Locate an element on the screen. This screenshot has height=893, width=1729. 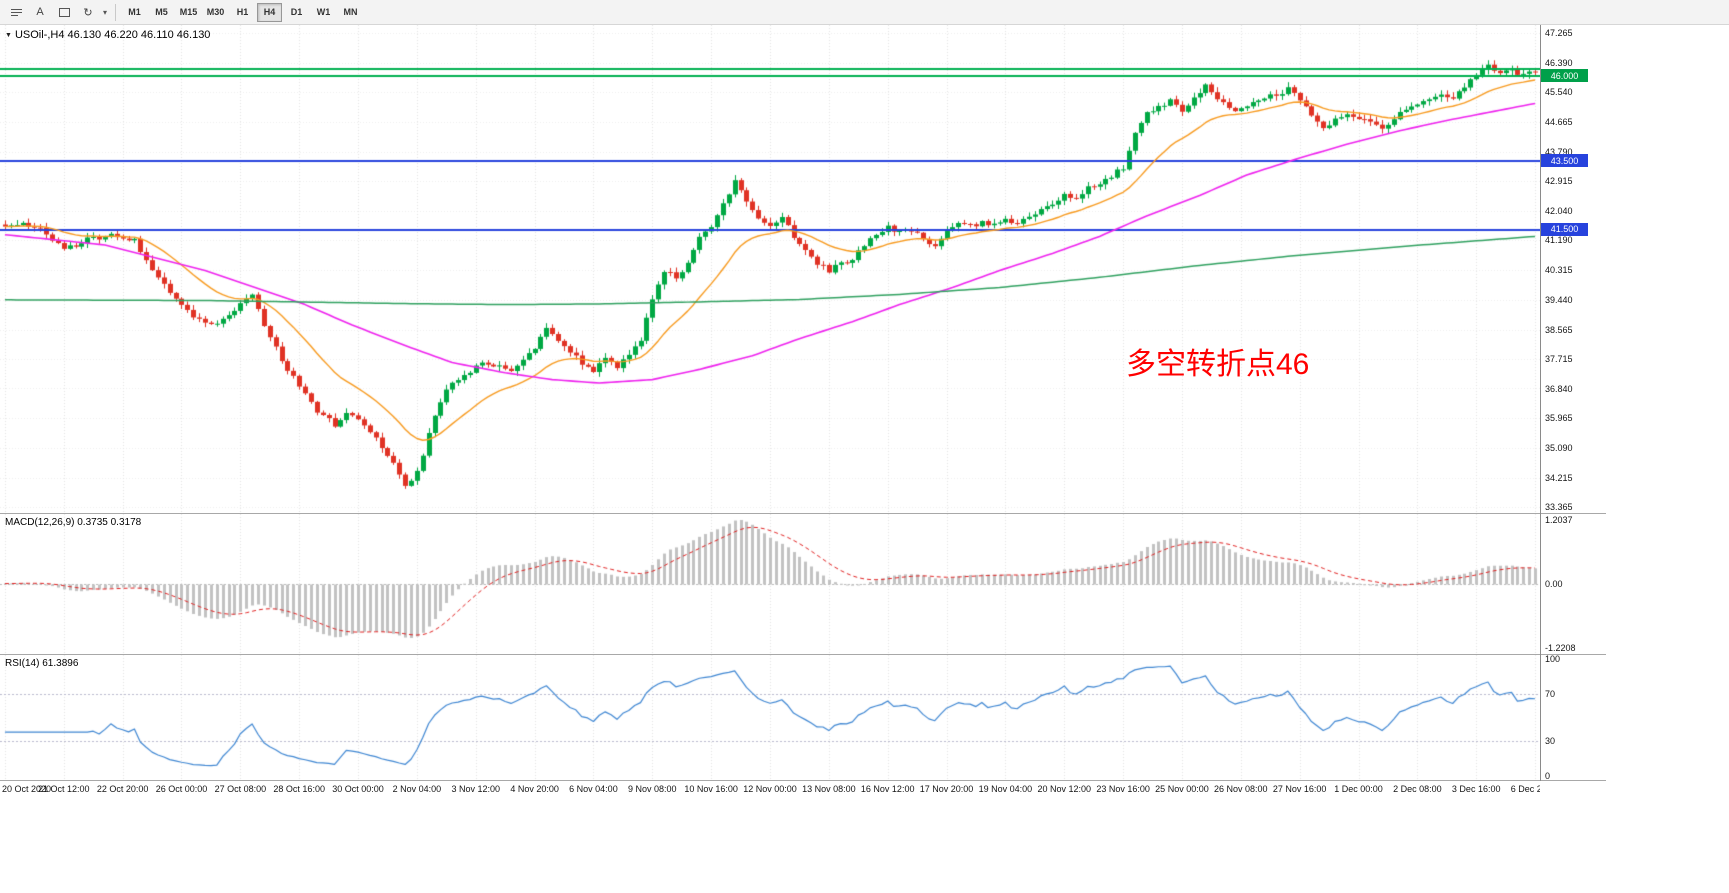
price-level-tag: 41.500 is located at coordinates (1564, 229).